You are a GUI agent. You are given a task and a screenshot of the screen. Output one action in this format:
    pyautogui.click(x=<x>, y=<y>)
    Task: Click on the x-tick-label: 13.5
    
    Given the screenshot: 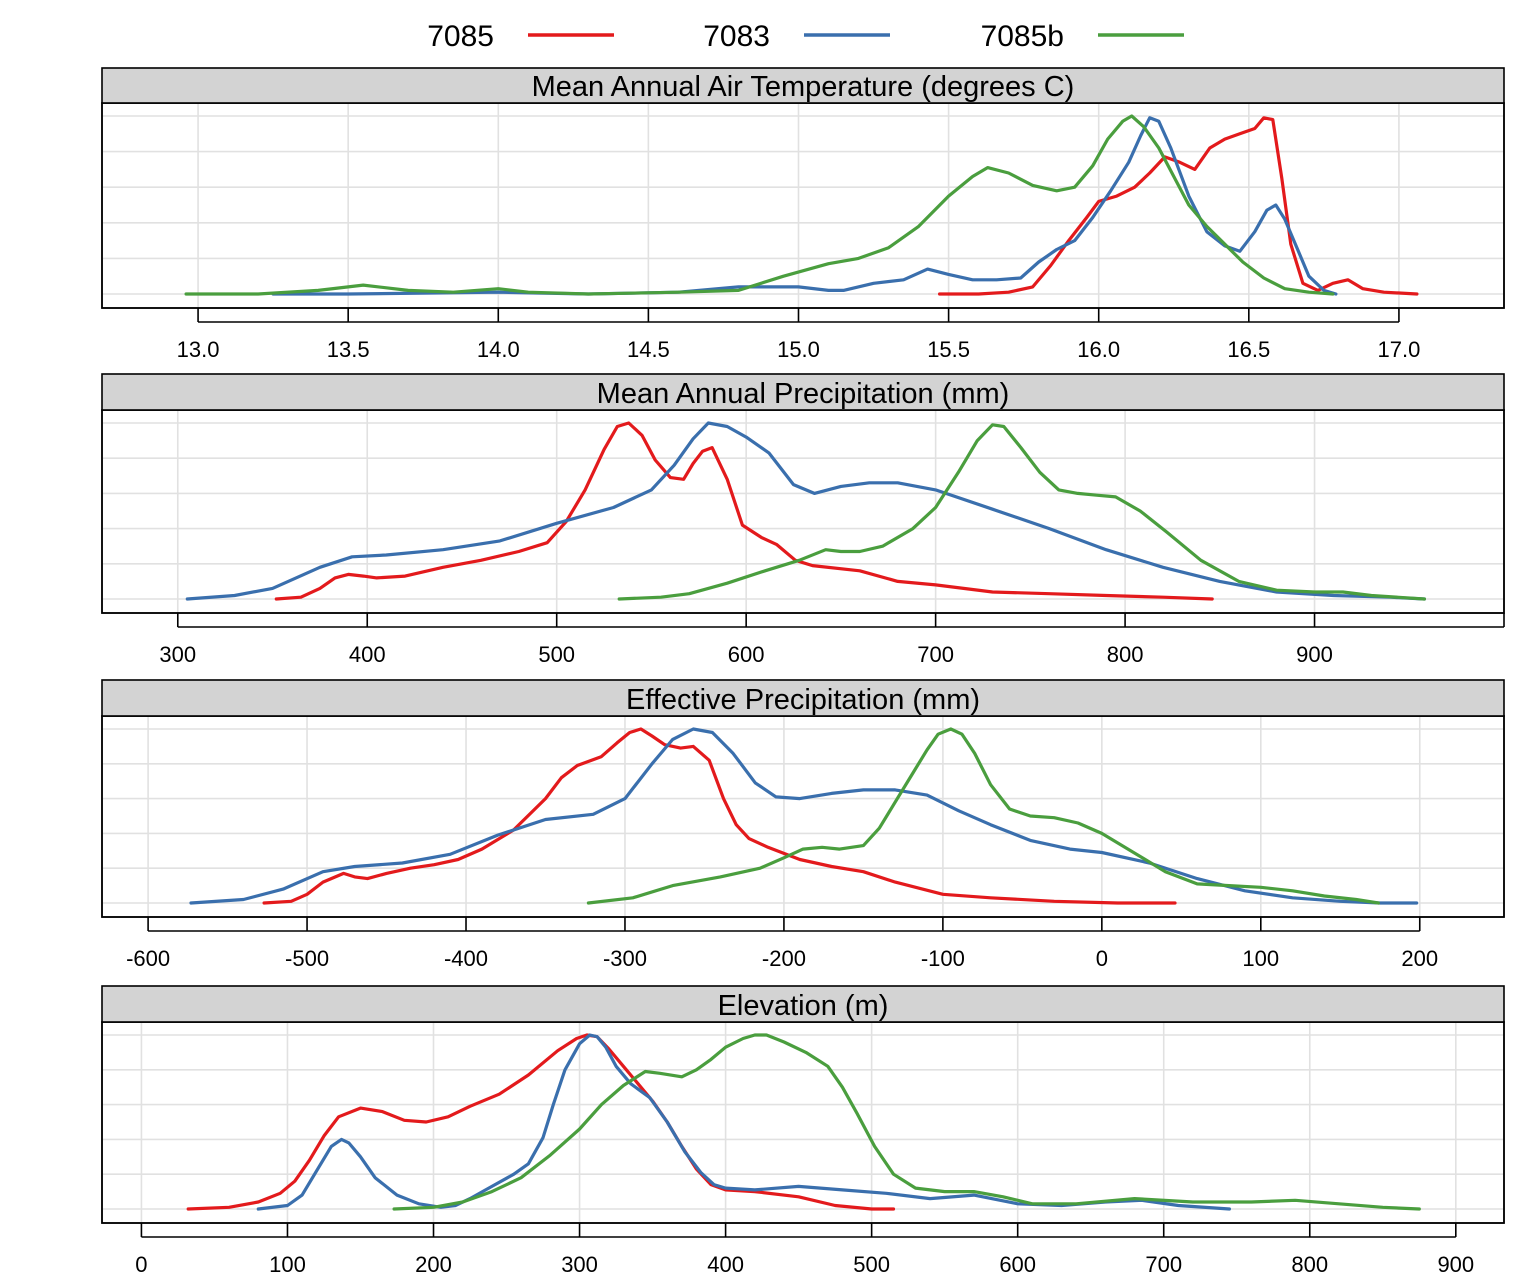 What is the action you would take?
    pyautogui.click(x=348, y=349)
    